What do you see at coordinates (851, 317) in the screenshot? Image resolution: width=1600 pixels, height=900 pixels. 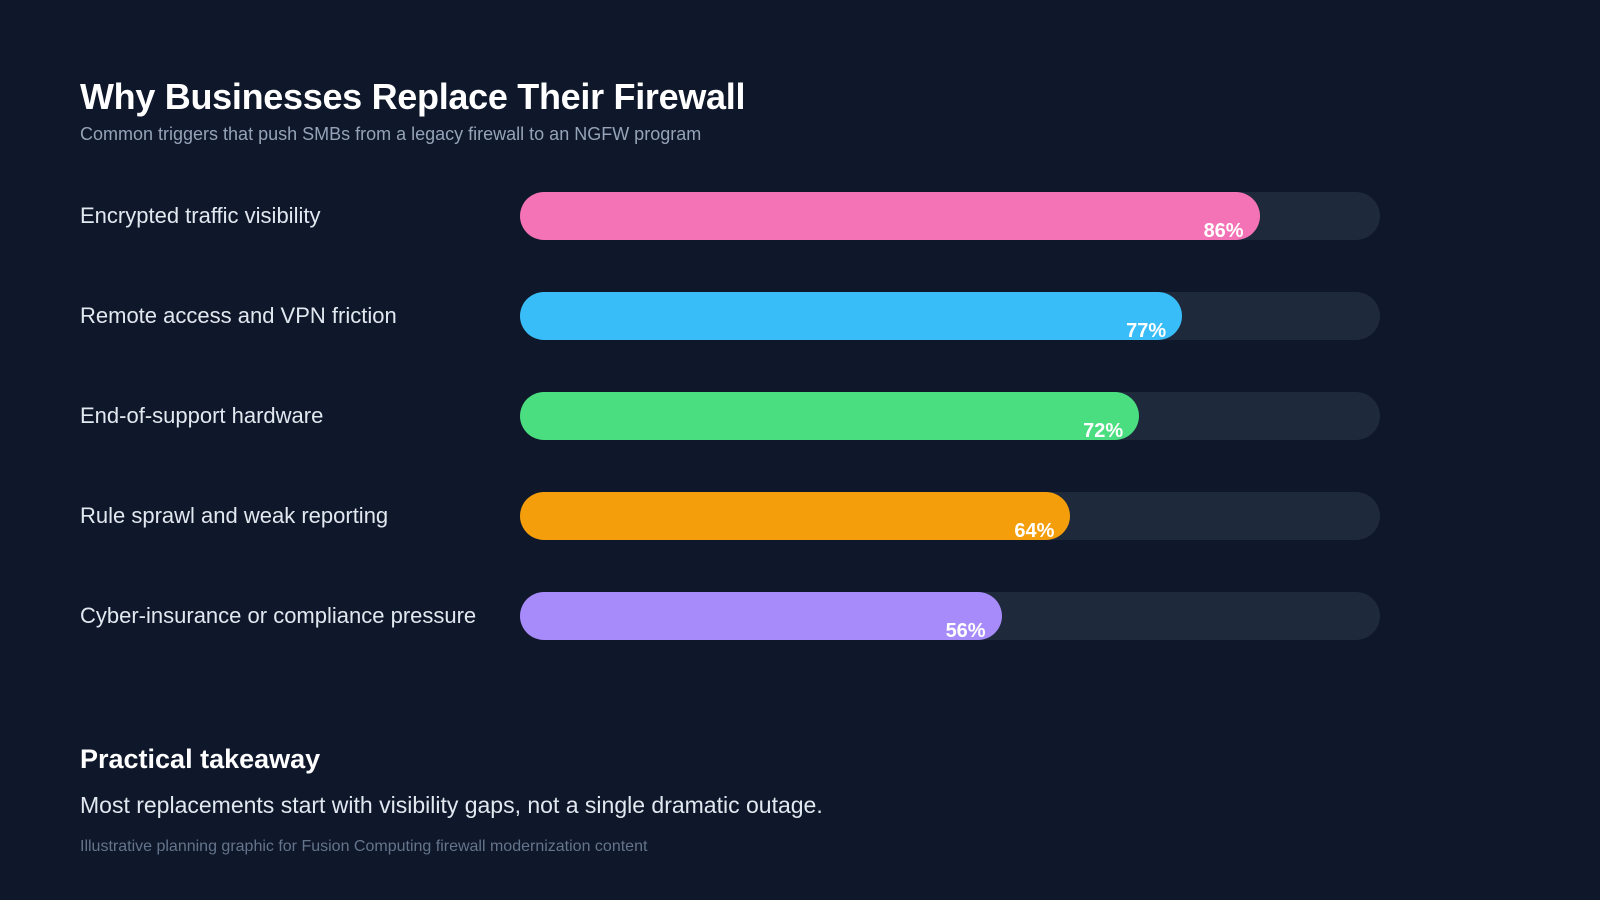 I see `bar: 77%` at bounding box center [851, 317].